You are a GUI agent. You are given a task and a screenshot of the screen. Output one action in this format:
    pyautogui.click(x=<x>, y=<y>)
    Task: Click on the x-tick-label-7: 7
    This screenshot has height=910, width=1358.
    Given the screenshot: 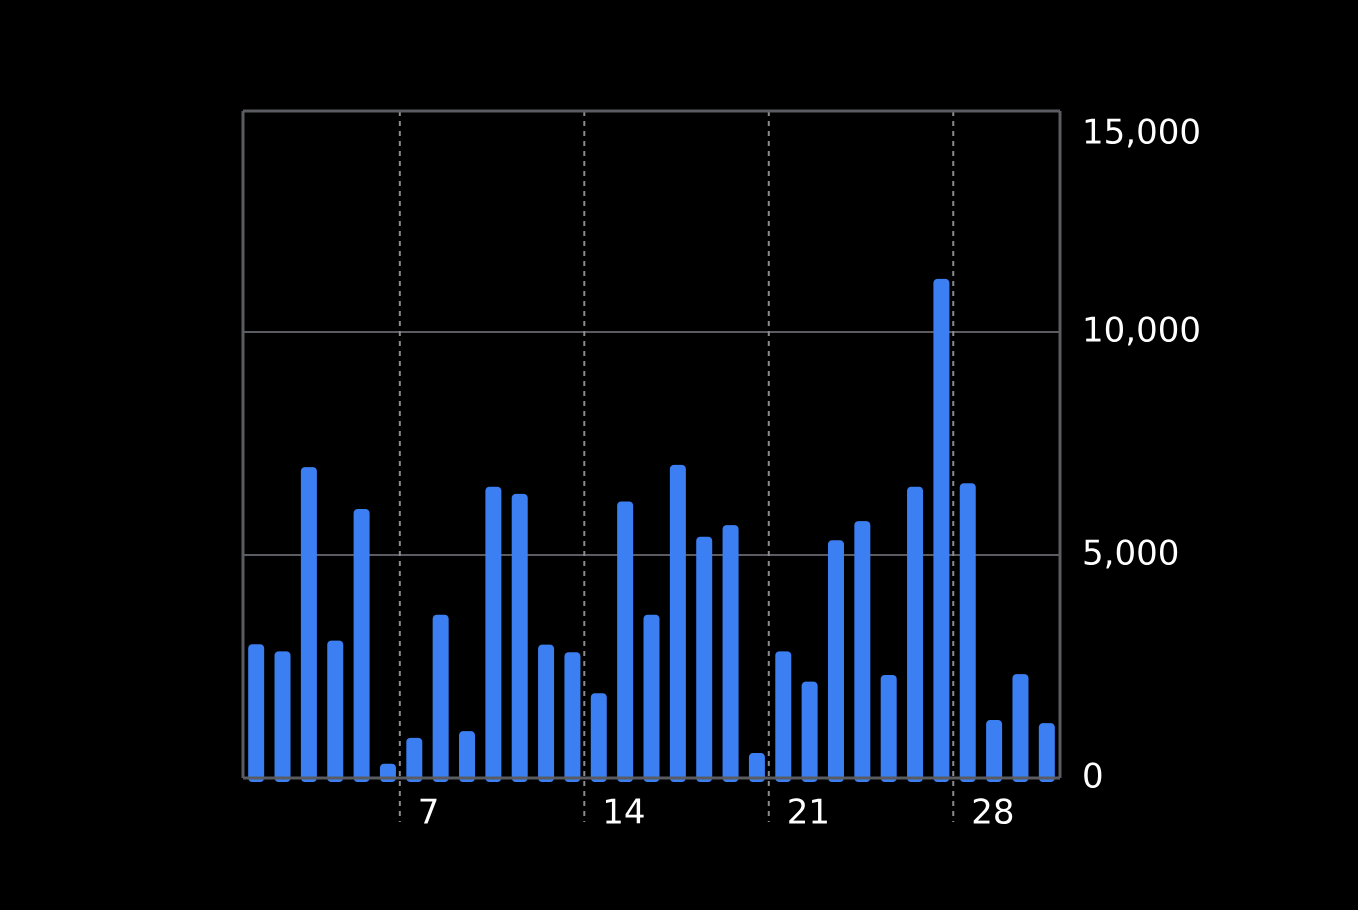 What is the action you would take?
    pyautogui.click(x=429, y=813)
    